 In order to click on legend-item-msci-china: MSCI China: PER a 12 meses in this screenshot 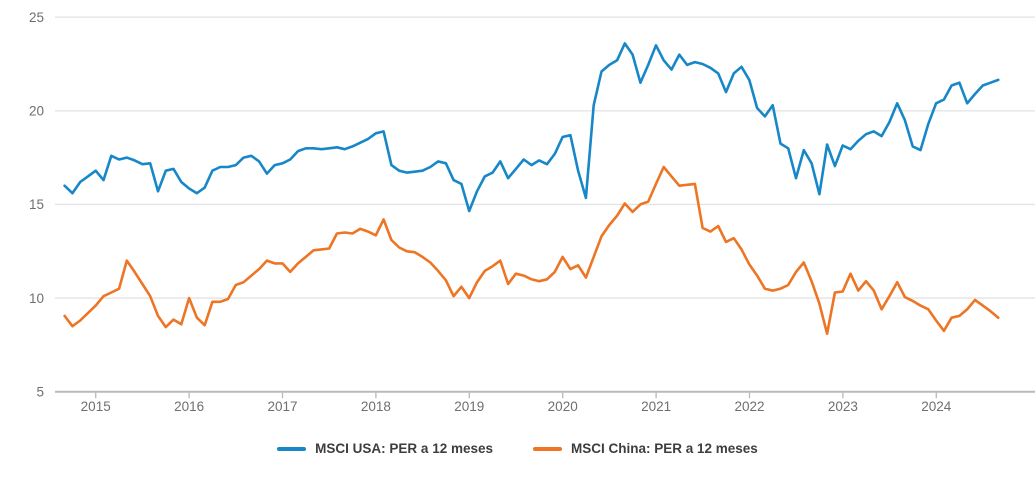, I will do `click(645, 448)`.